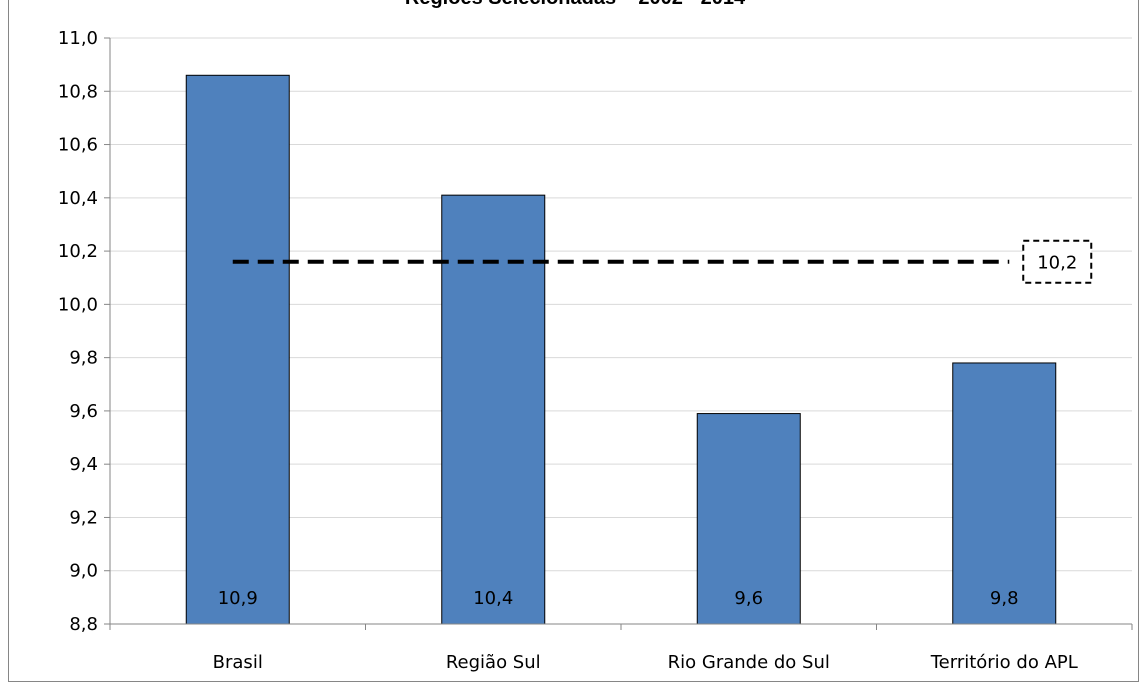 Image resolution: width=1147 pixels, height=684 pixels. Describe the element at coordinates (748, 598) in the screenshot. I see `bar-data-label: 9,6` at that location.